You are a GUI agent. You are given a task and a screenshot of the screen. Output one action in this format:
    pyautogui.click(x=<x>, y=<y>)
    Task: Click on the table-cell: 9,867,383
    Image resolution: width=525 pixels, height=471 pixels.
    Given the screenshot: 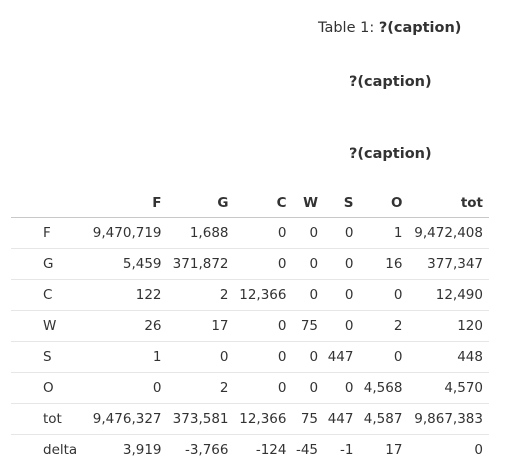 What is the action you would take?
    pyautogui.click(x=448, y=419)
    